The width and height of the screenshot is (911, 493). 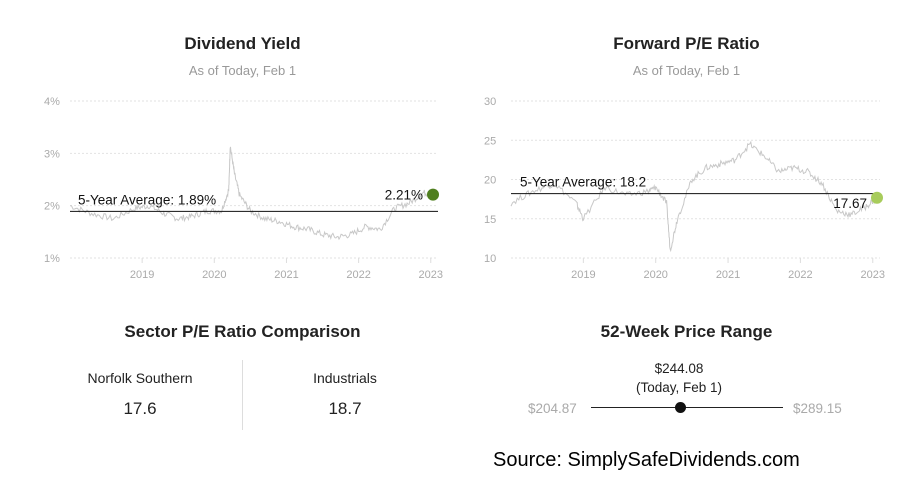 I want to click on current-price: $244.08, so click(x=679, y=368).